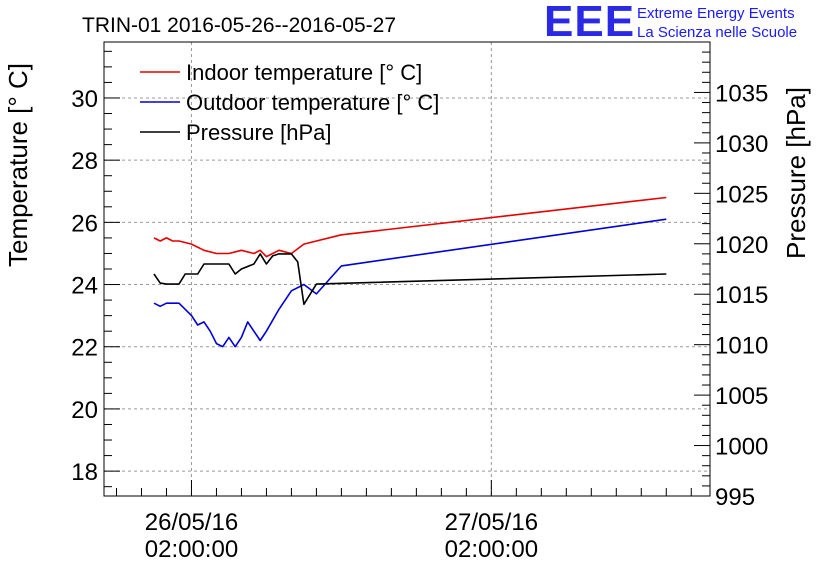 The width and height of the screenshot is (836, 572). Describe the element at coordinates (84, 161) in the screenshot. I see `y-tick-label: 28` at that location.